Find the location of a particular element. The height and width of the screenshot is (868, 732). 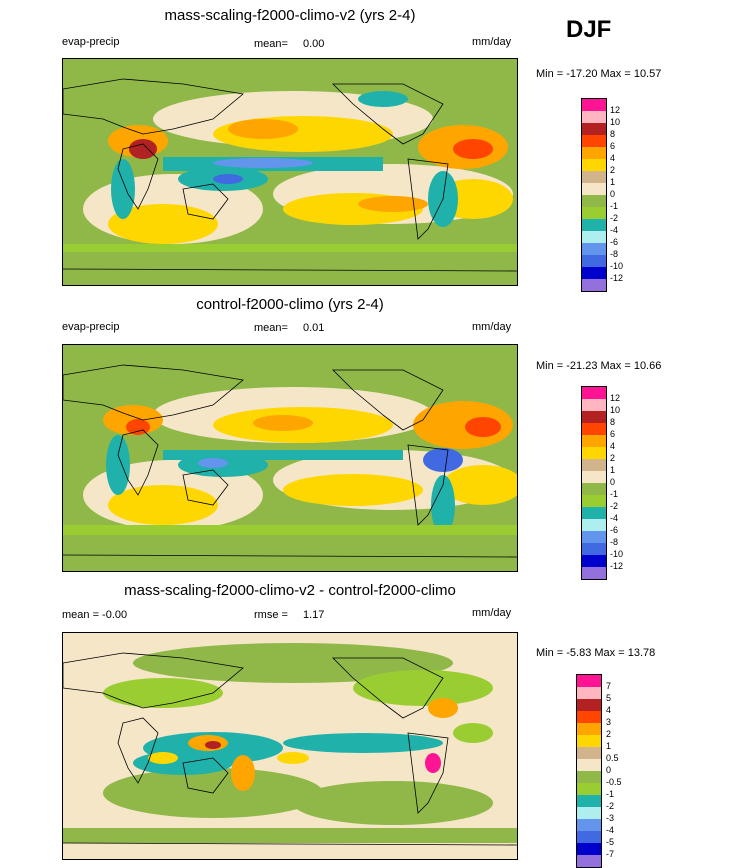

panel-3-units: mm/day is located at coordinates (492, 613).